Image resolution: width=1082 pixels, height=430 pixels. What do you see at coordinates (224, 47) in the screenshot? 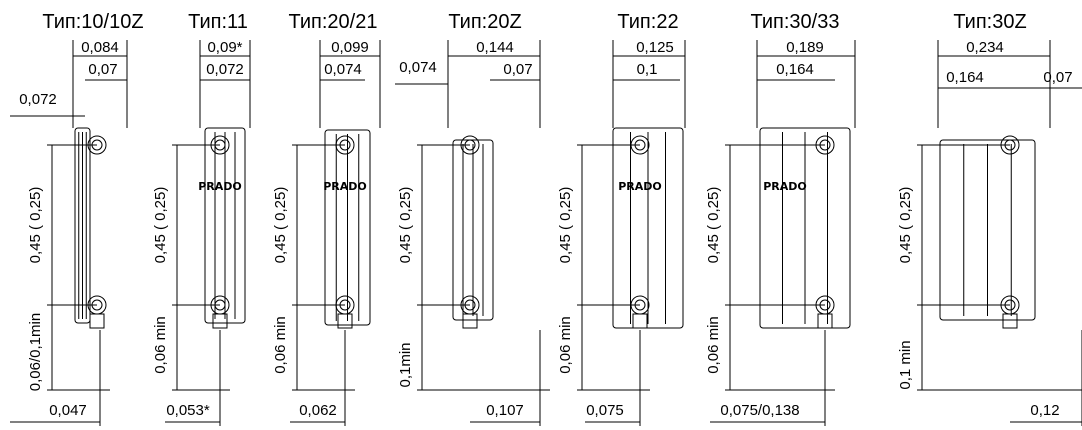
I see `dimension-label: 0,09*` at bounding box center [224, 47].